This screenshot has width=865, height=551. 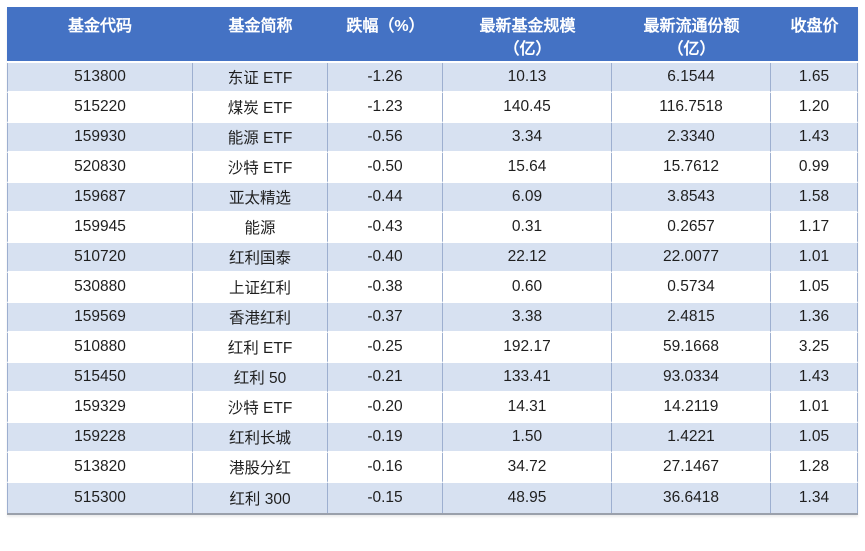 What do you see at coordinates (527, 258) in the screenshot?
I see `table-cell: 22.12` at bounding box center [527, 258].